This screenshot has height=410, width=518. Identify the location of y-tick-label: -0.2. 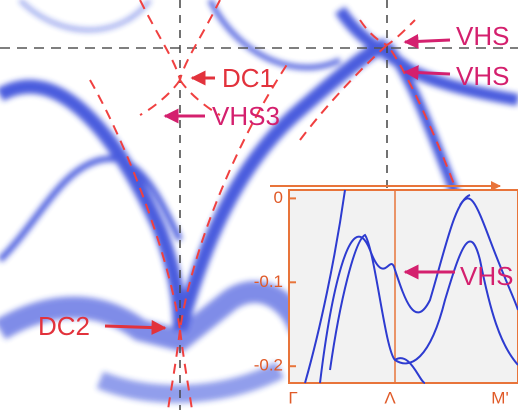
(268, 365).